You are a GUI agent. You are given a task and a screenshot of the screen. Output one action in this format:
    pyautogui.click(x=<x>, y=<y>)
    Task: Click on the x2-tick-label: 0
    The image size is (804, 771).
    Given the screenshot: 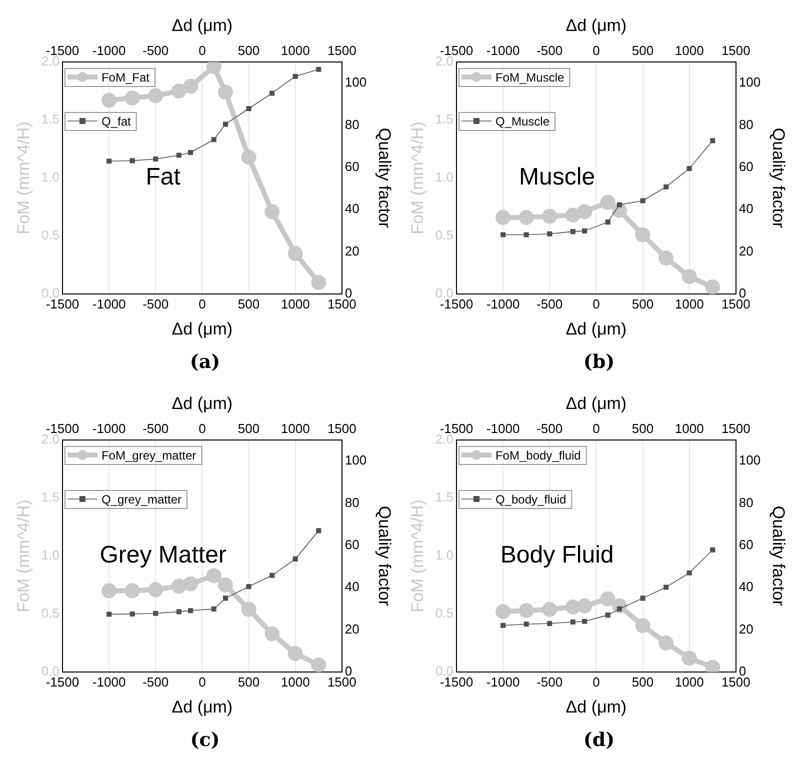 What is the action you would take?
    pyautogui.click(x=202, y=428)
    